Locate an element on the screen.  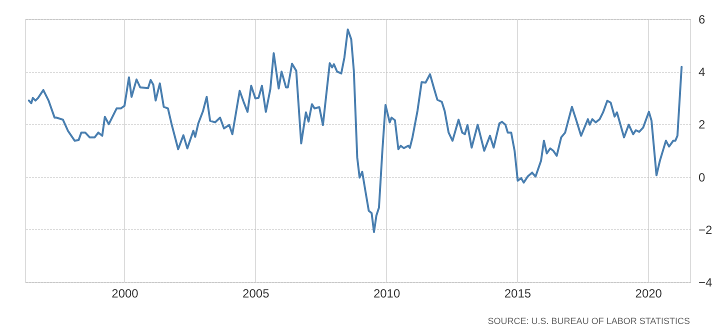
x-tick-label: 2015 is located at coordinates (518, 293).